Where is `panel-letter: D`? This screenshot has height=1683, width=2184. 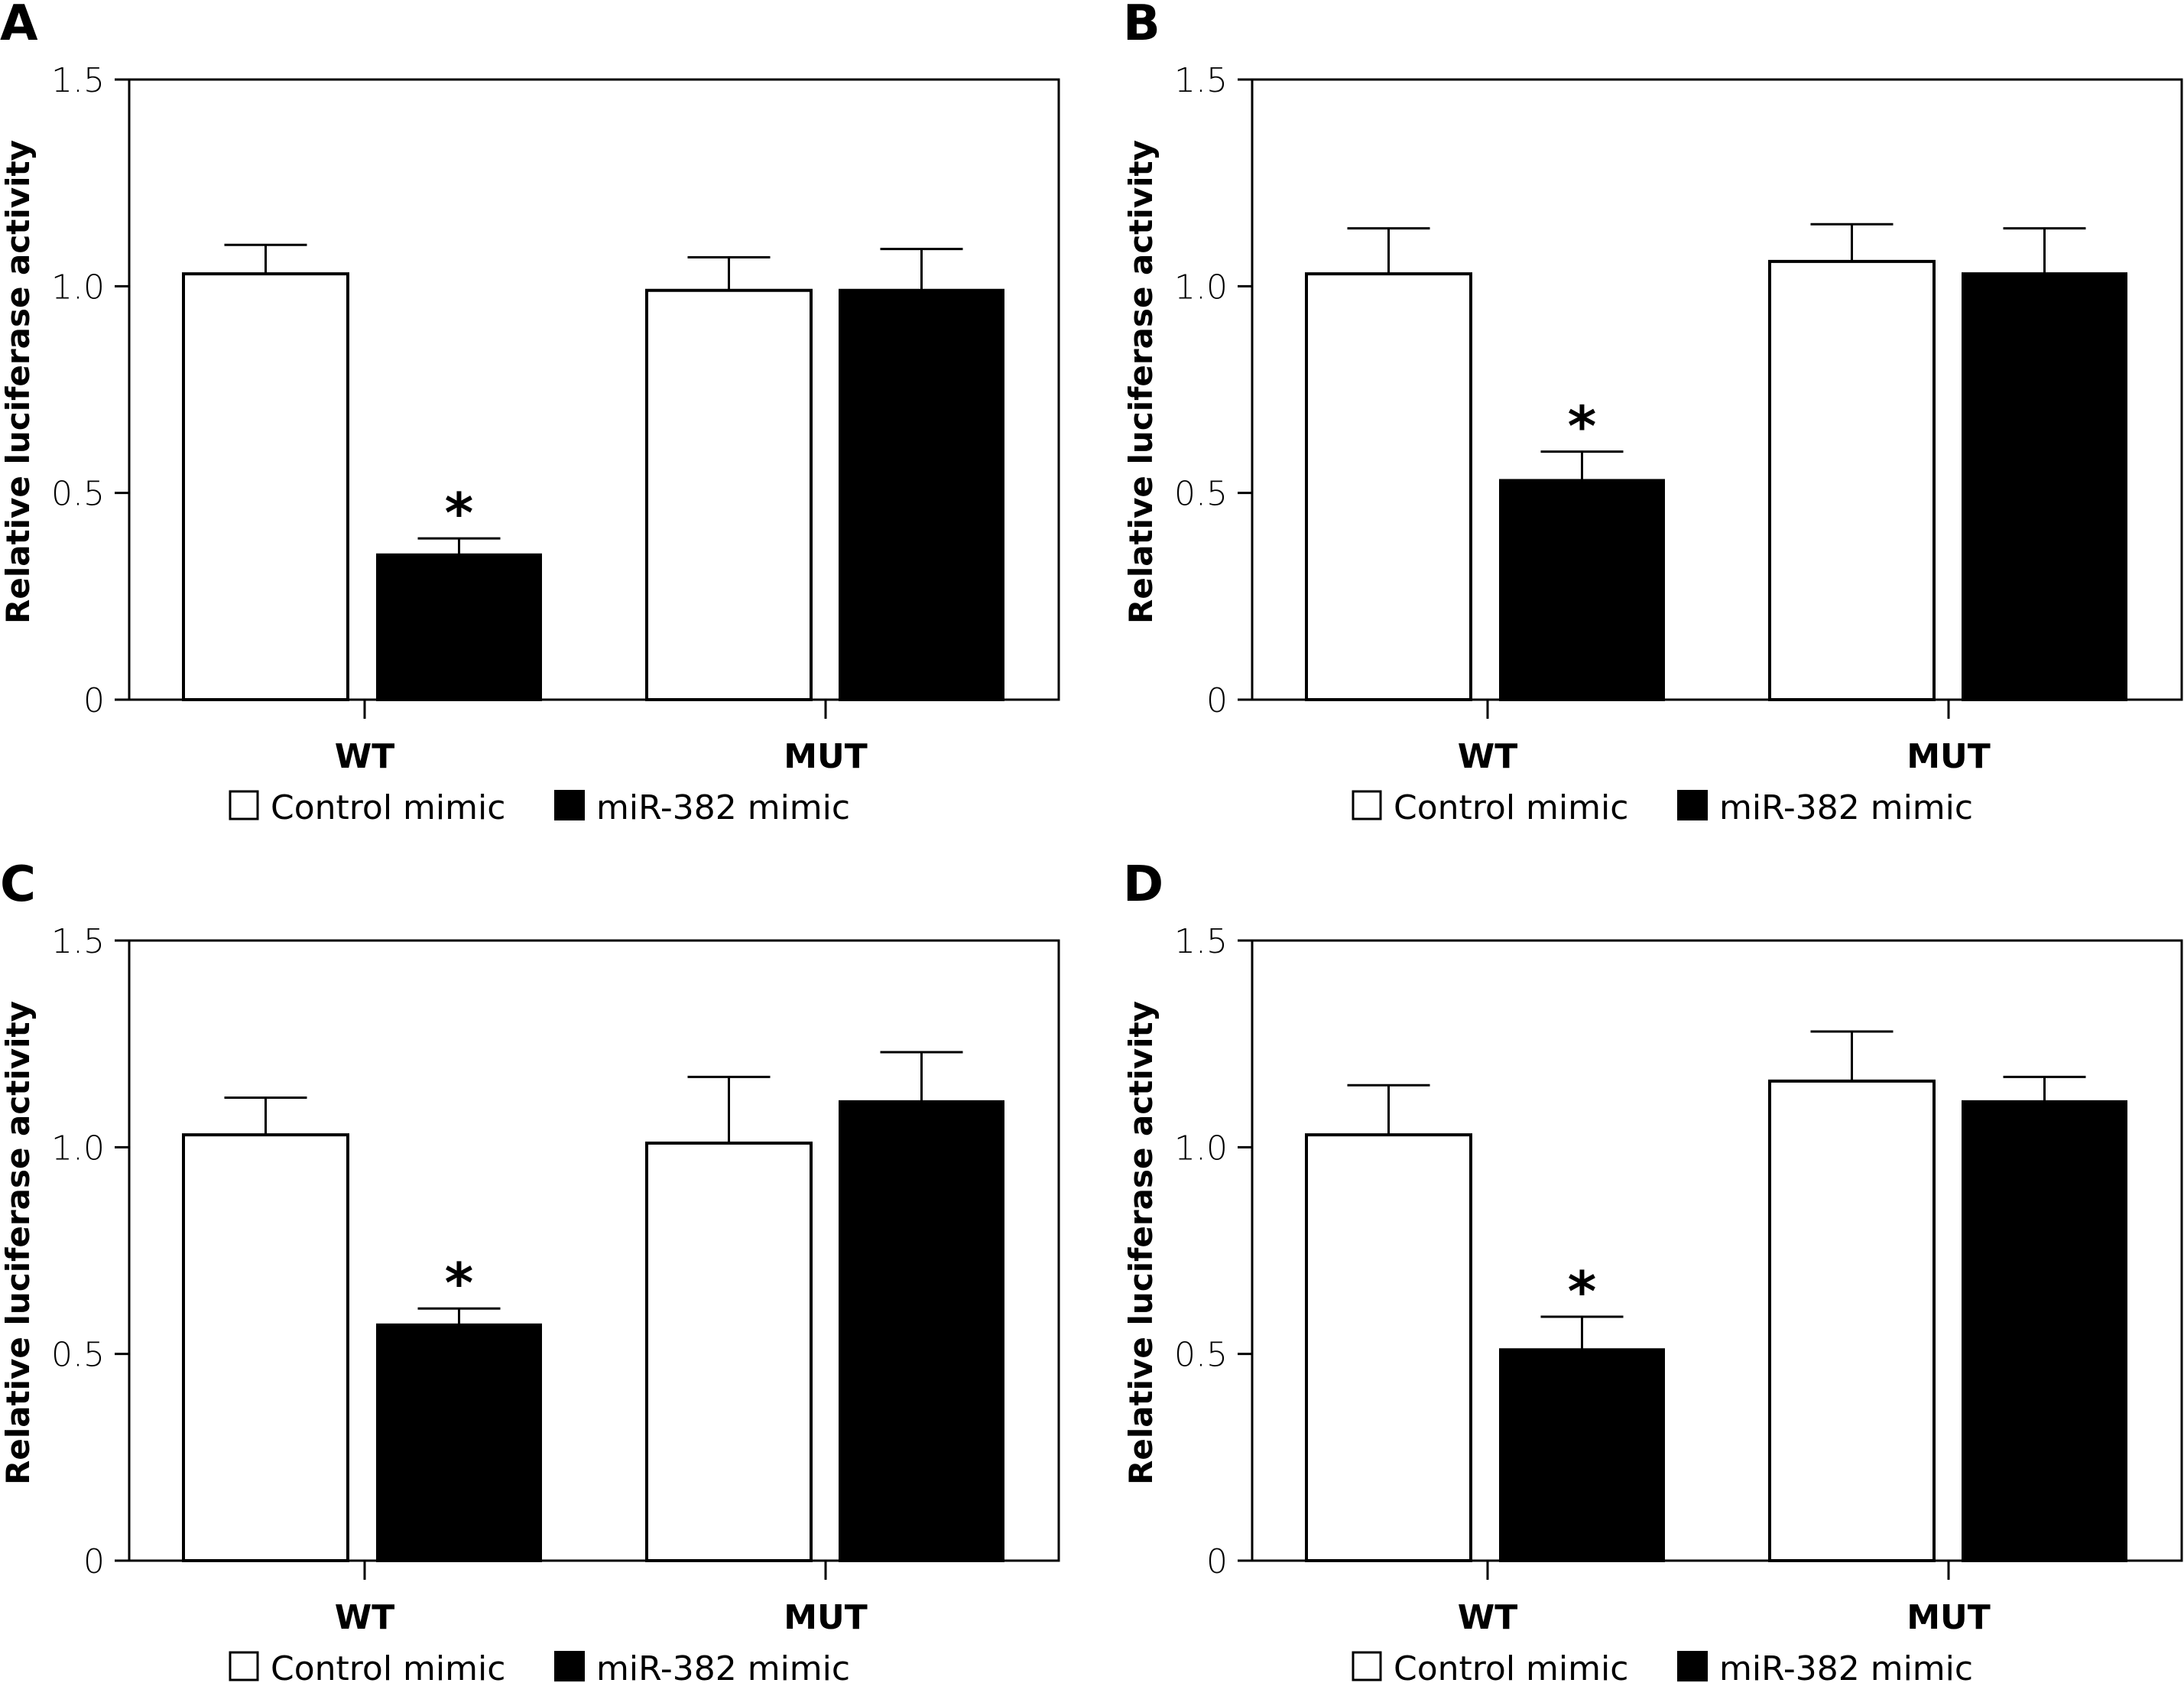
panel-letter: D is located at coordinates (1143, 884).